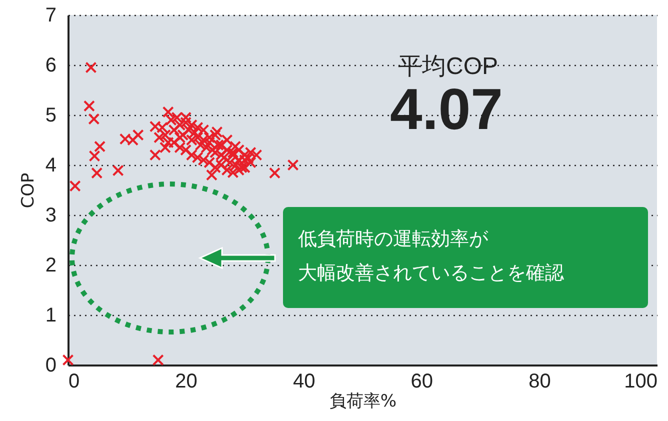 The image size is (668, 421). What do you see at coordinates (50, 265) in the screenshot?
I see `y-tick-label: 2` at bounding box center [50, 265].